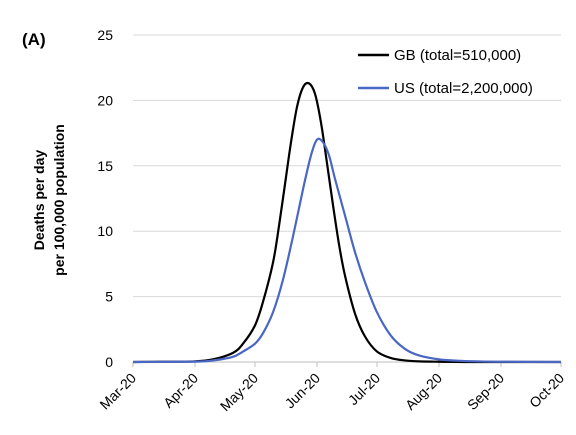  What do you see at coordinates (105, 100) in the screenshot?
I see `y-tick-label: 20` at bounding box center [105, 100].